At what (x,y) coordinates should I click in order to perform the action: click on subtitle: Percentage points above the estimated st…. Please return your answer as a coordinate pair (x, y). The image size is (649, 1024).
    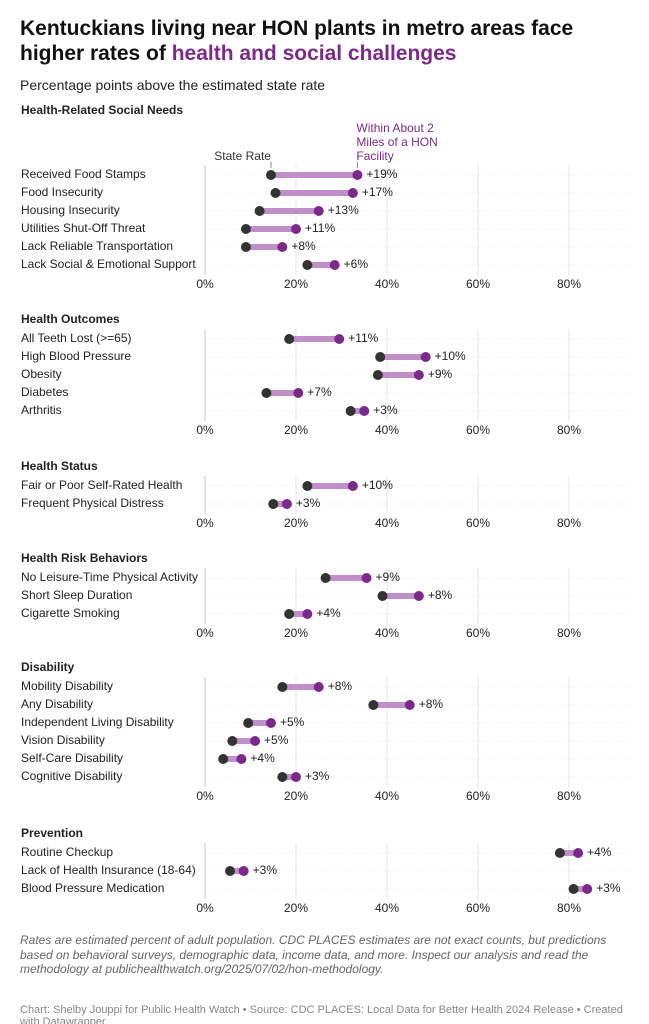
    Looking at the image, I should click on (173, 85).